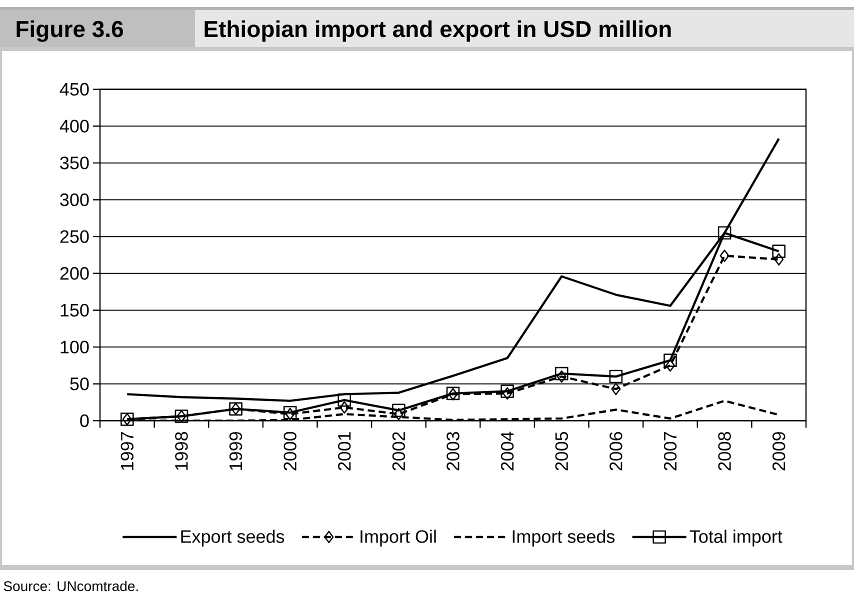 Image resolution: width=854 pixels, height=593 pixels. I want to click on legend-label: Import Oil, so click(398, 538).